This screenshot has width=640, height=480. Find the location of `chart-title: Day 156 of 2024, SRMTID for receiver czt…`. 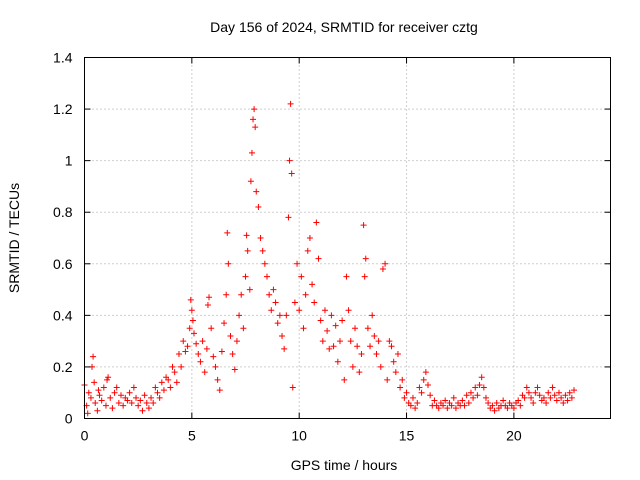

chart-title: Day 156 of 2024, SRMTID for receiver czt… is located at coordinates (344, 27).